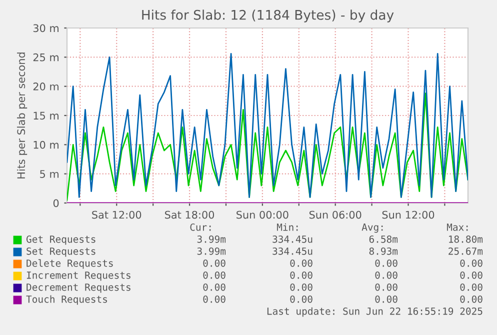 The image size is (497, 335). I want to click on x-tick-label: Sun 00:00, so click(262, 214).